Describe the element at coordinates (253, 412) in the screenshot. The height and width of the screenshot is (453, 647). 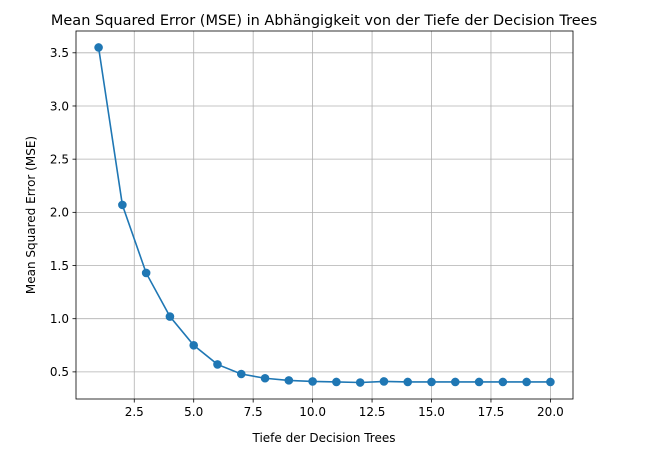
I see `x-tick-label: 7.5` at that location.